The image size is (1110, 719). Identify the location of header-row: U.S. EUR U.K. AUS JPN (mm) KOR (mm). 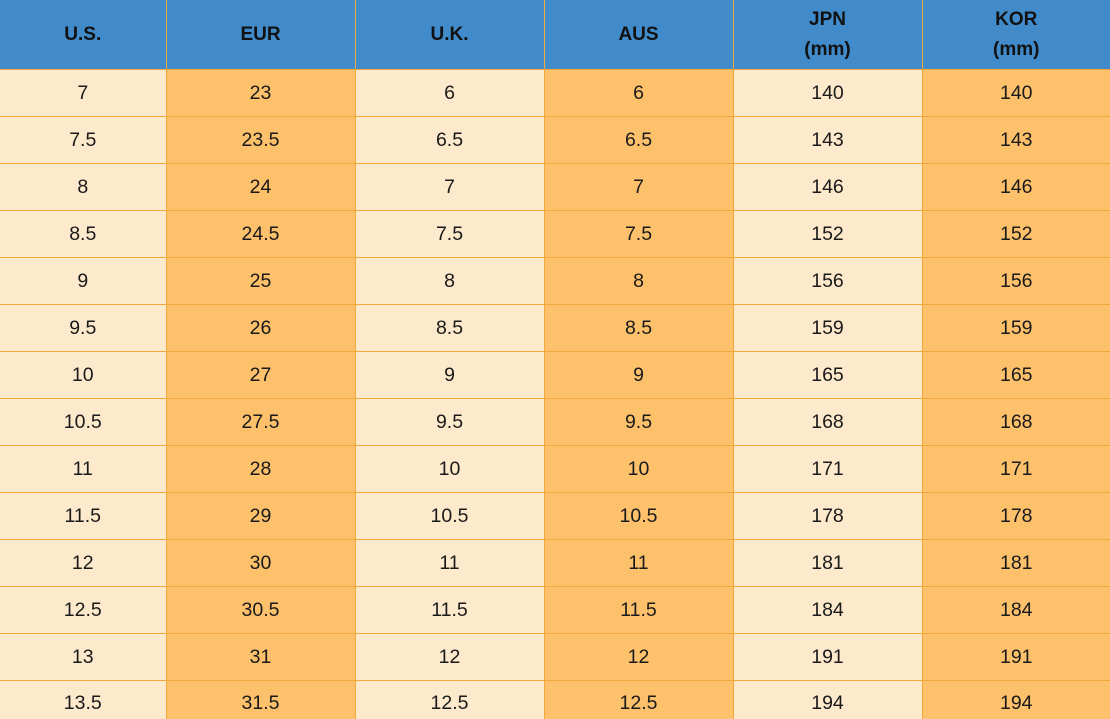
(555, 35).